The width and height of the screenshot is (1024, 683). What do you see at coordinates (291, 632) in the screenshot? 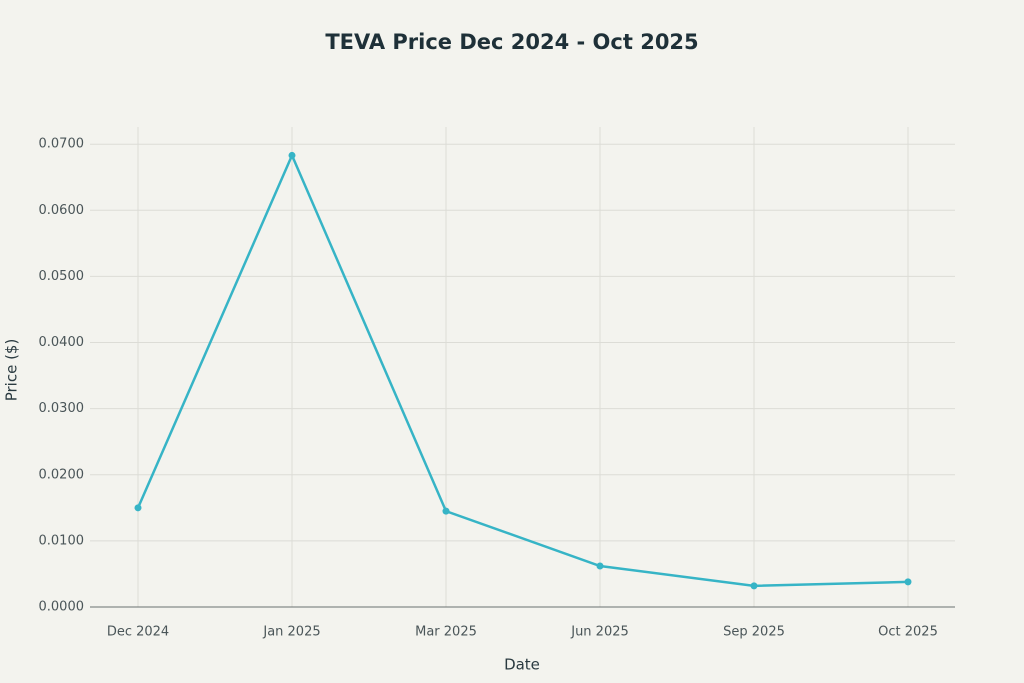
I see `x-tick-label: Jan 2025` at bounding box center [291, 632].